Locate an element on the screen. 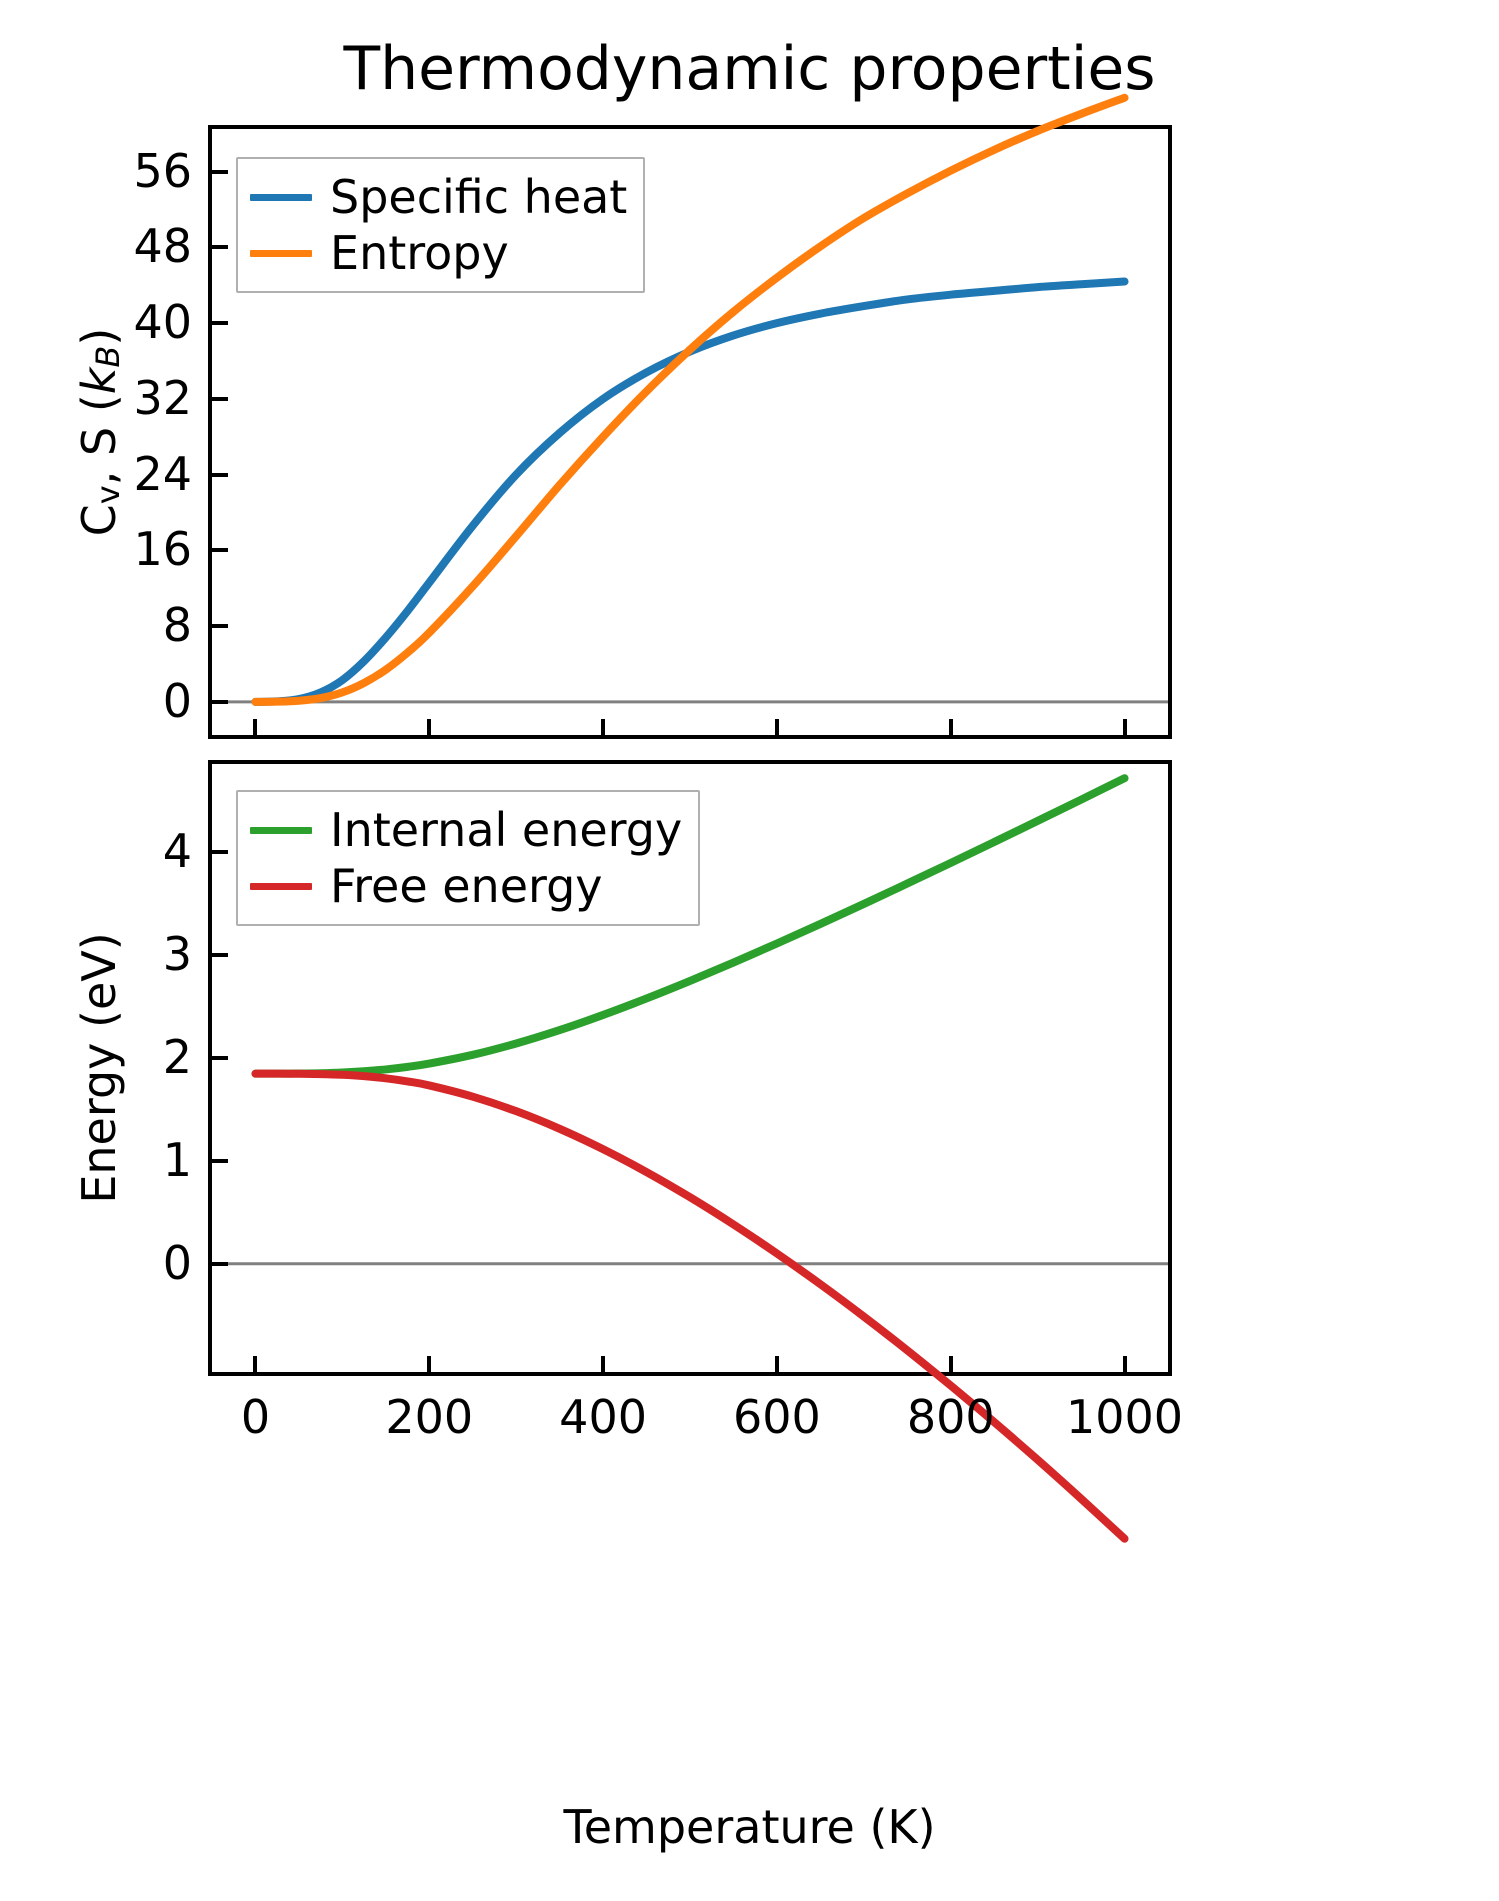 The width and height of the screenshot is (1499, 1901). y-tick-label: 16 is located at coordinates (162, 549).